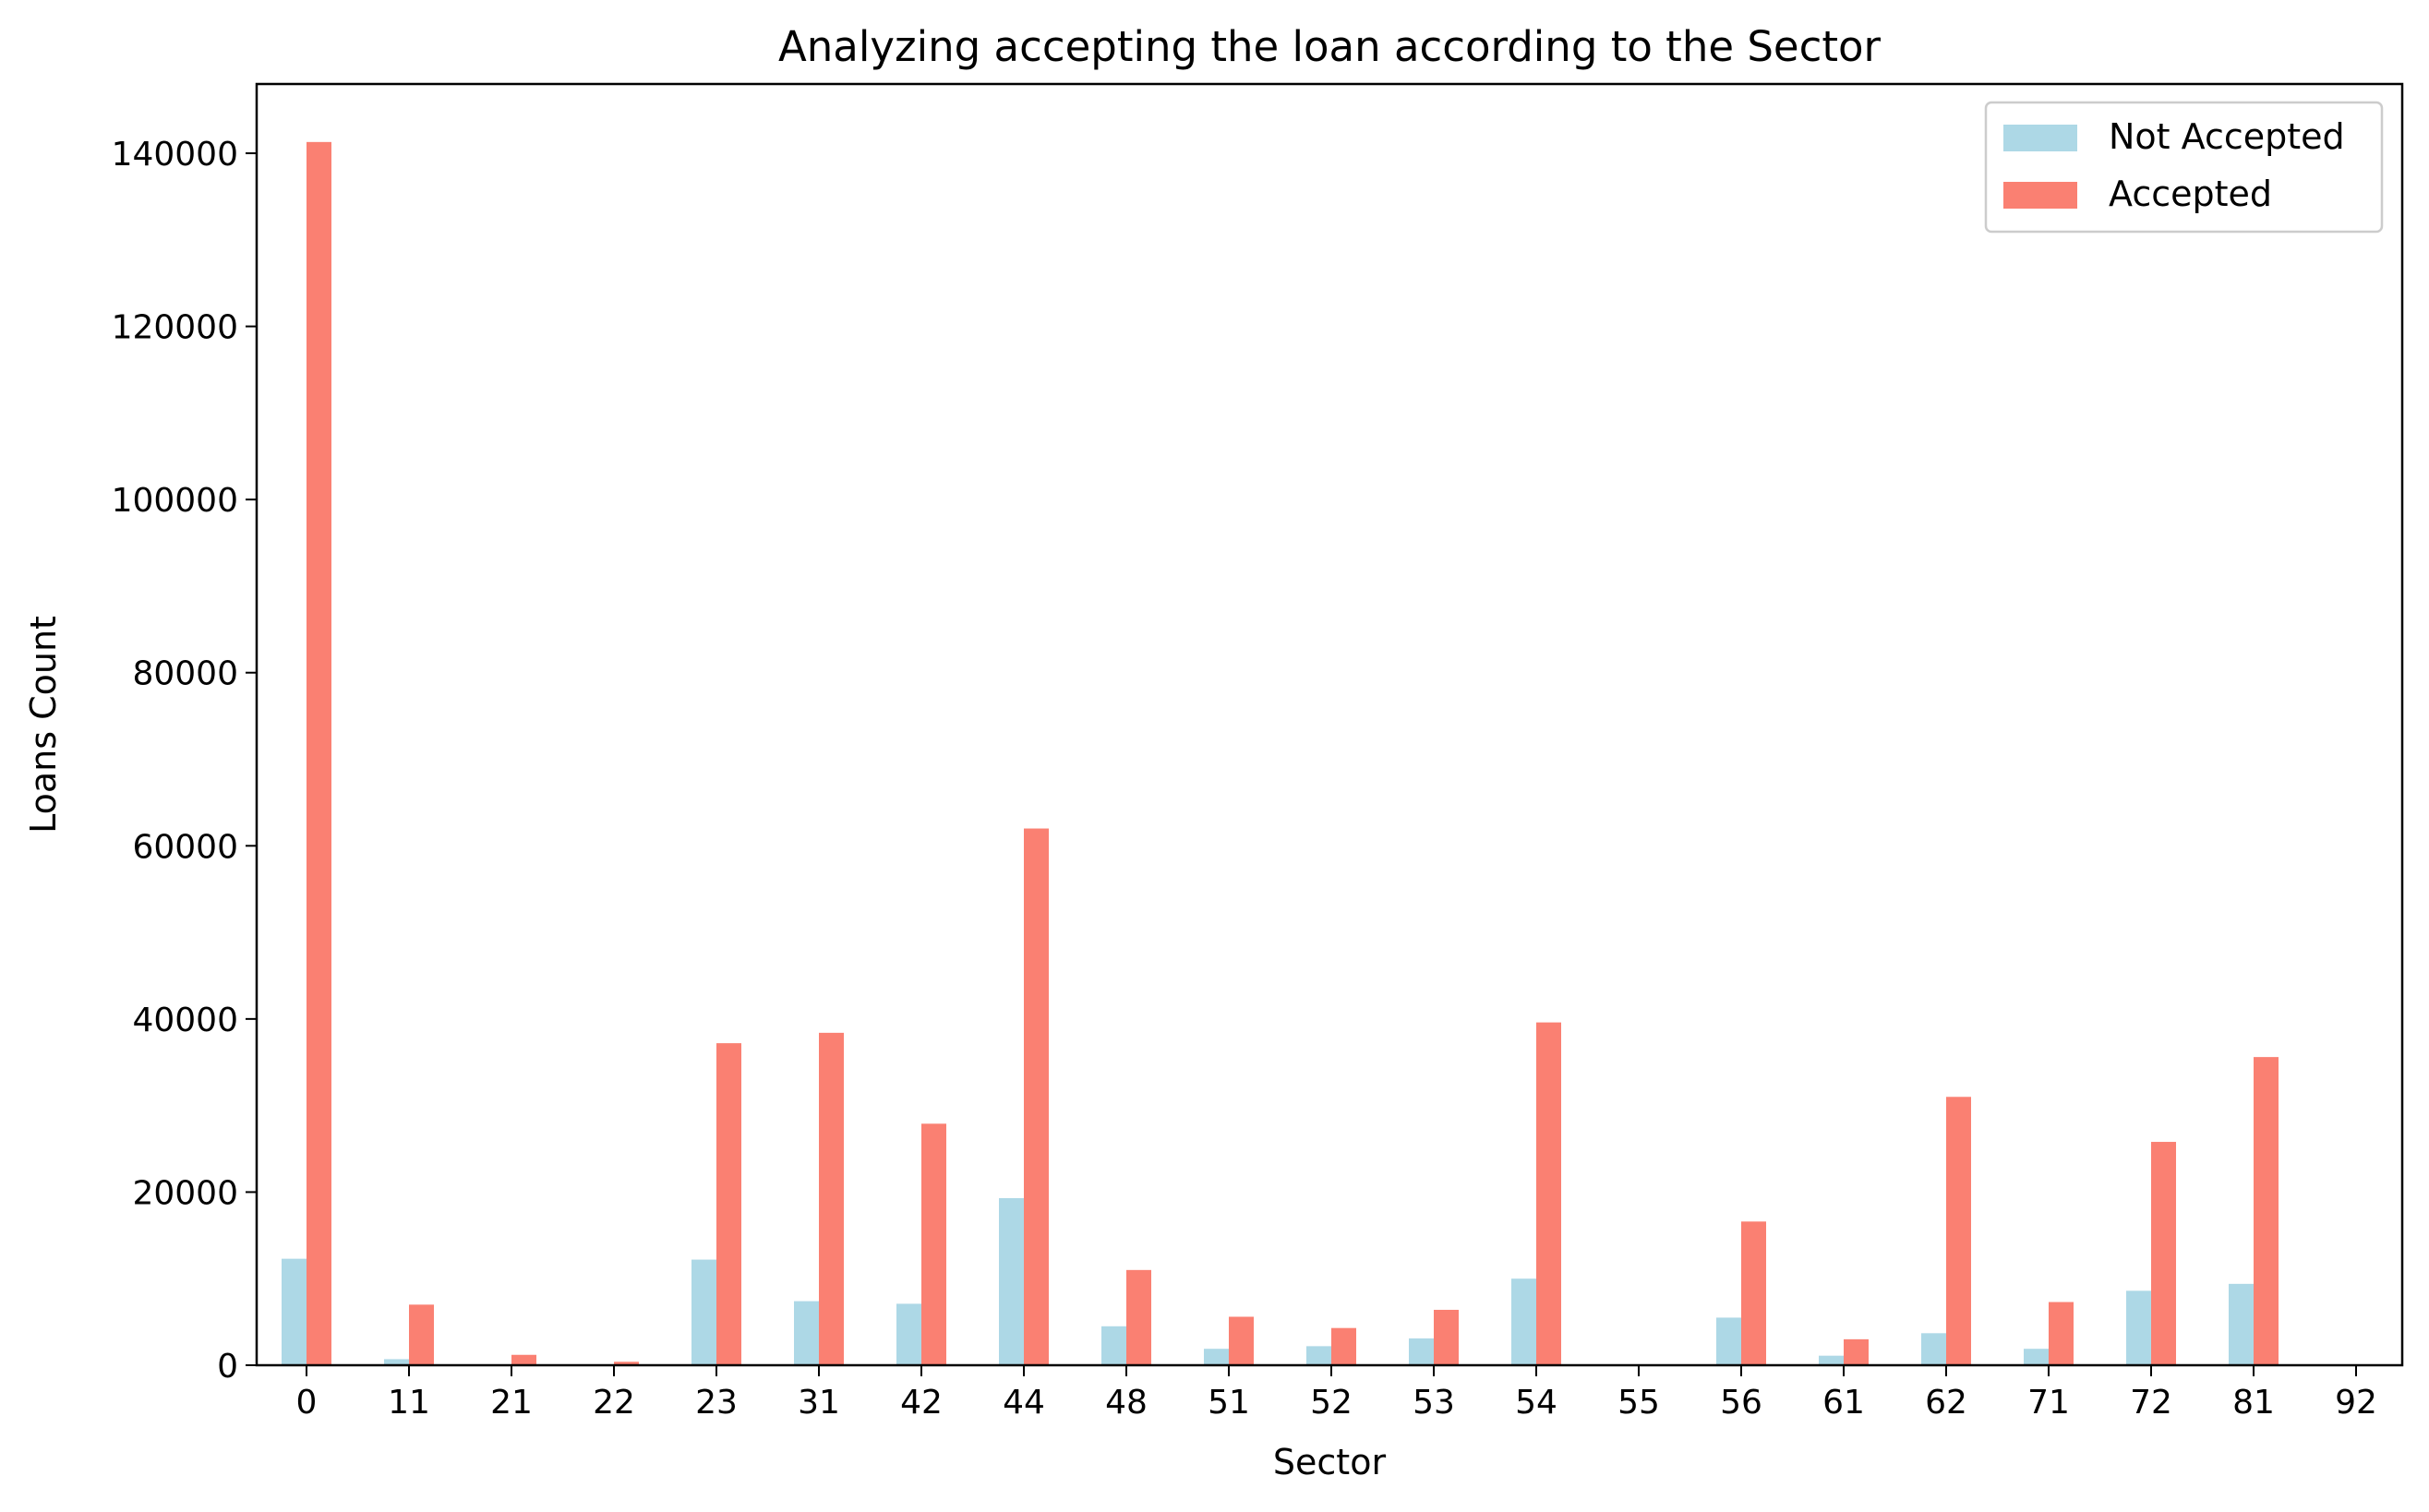  What do you see at coordinates (2190, 194) in the screenshot?
I see `legend-label-accepted: Accepted` at bounding box center [2190, 194].